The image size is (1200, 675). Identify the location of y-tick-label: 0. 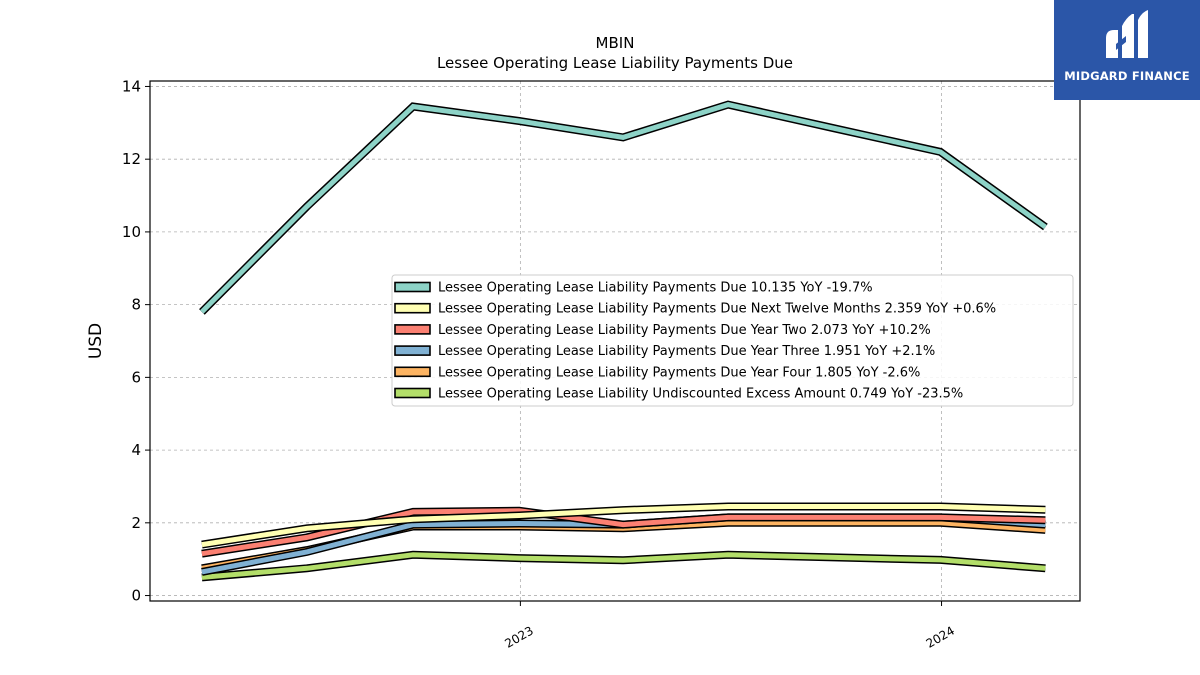
(136, 596).